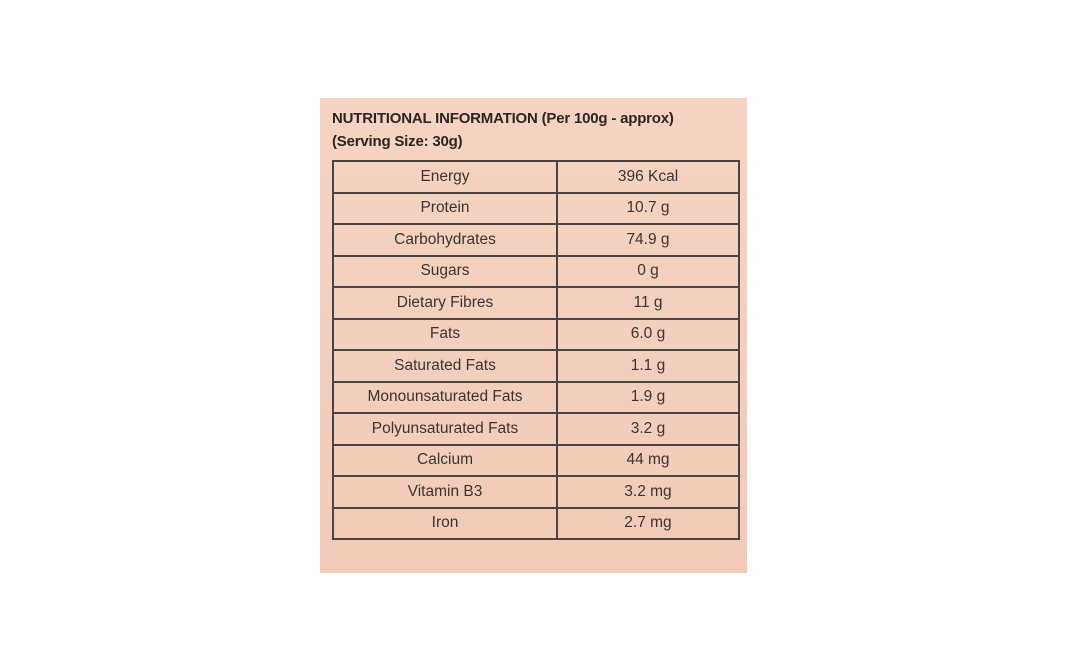  Describe the element at coordinates (648, 523) in the screenshot. I see `nutrient-value: 2.7 mg` at that location.